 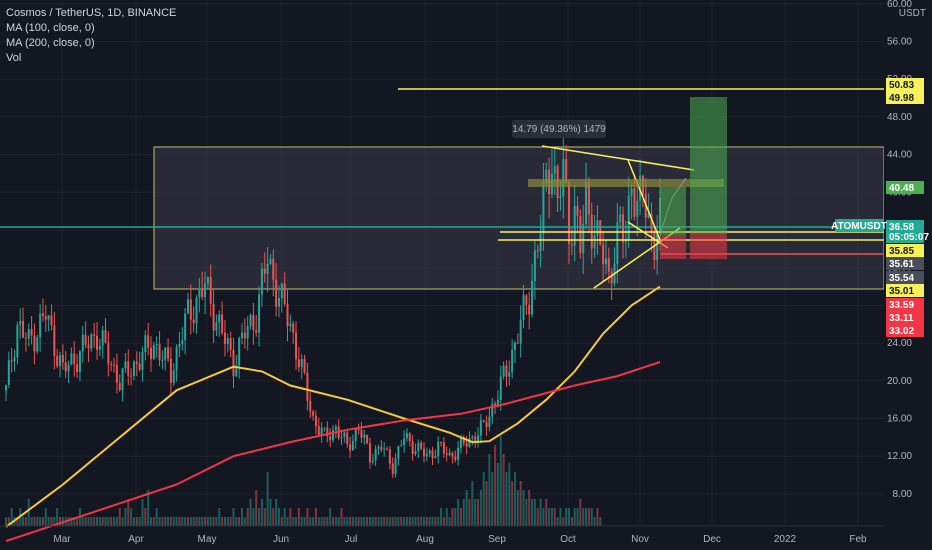 What do you see at coordinates (901, 227) in the screenshot?
I see `price-tag-label: 36.58` at bounding box center [901, 227].